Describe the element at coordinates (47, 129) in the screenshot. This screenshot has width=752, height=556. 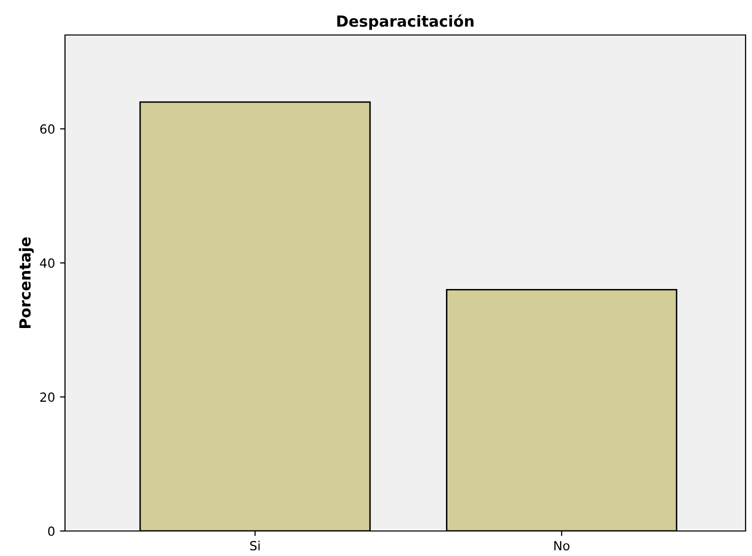
I see `y-tick-label: 60` at that location.